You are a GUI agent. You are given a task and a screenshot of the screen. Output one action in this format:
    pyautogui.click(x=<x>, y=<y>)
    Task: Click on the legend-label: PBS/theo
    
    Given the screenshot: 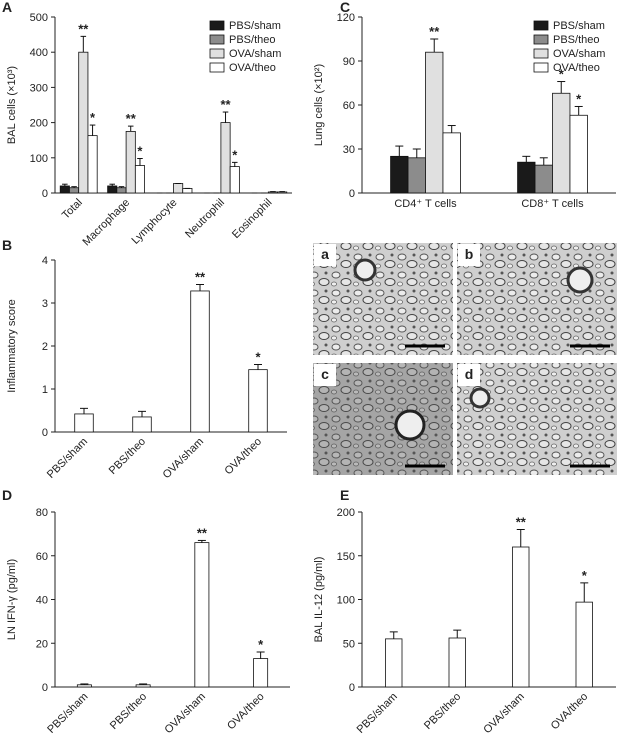 What is the action you would take?
    pyautogui.click(x=252, y=40)
    